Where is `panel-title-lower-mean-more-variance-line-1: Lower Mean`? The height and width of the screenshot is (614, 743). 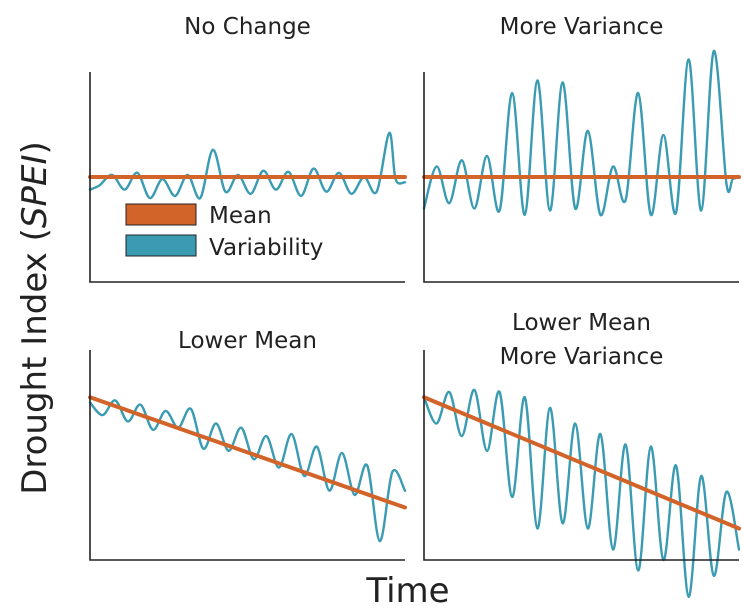 panel-title-lower-mean-more-variance-line-1: Lower Mean is located at coordinates (581, 323).